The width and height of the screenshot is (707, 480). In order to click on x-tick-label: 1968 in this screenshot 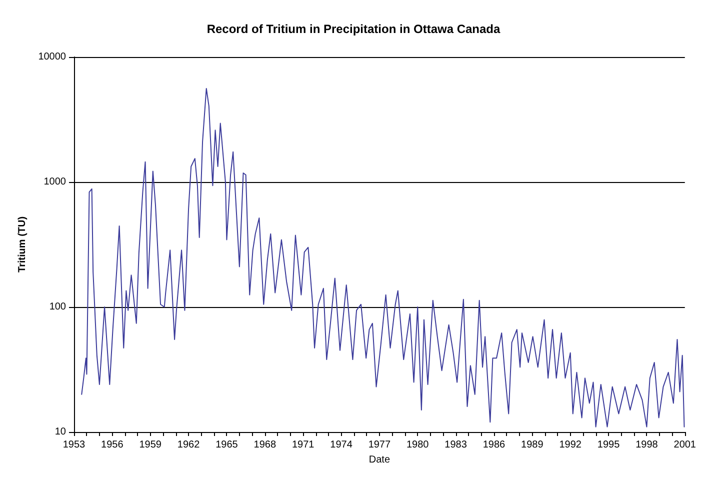, I will do `click(265, 445)`.